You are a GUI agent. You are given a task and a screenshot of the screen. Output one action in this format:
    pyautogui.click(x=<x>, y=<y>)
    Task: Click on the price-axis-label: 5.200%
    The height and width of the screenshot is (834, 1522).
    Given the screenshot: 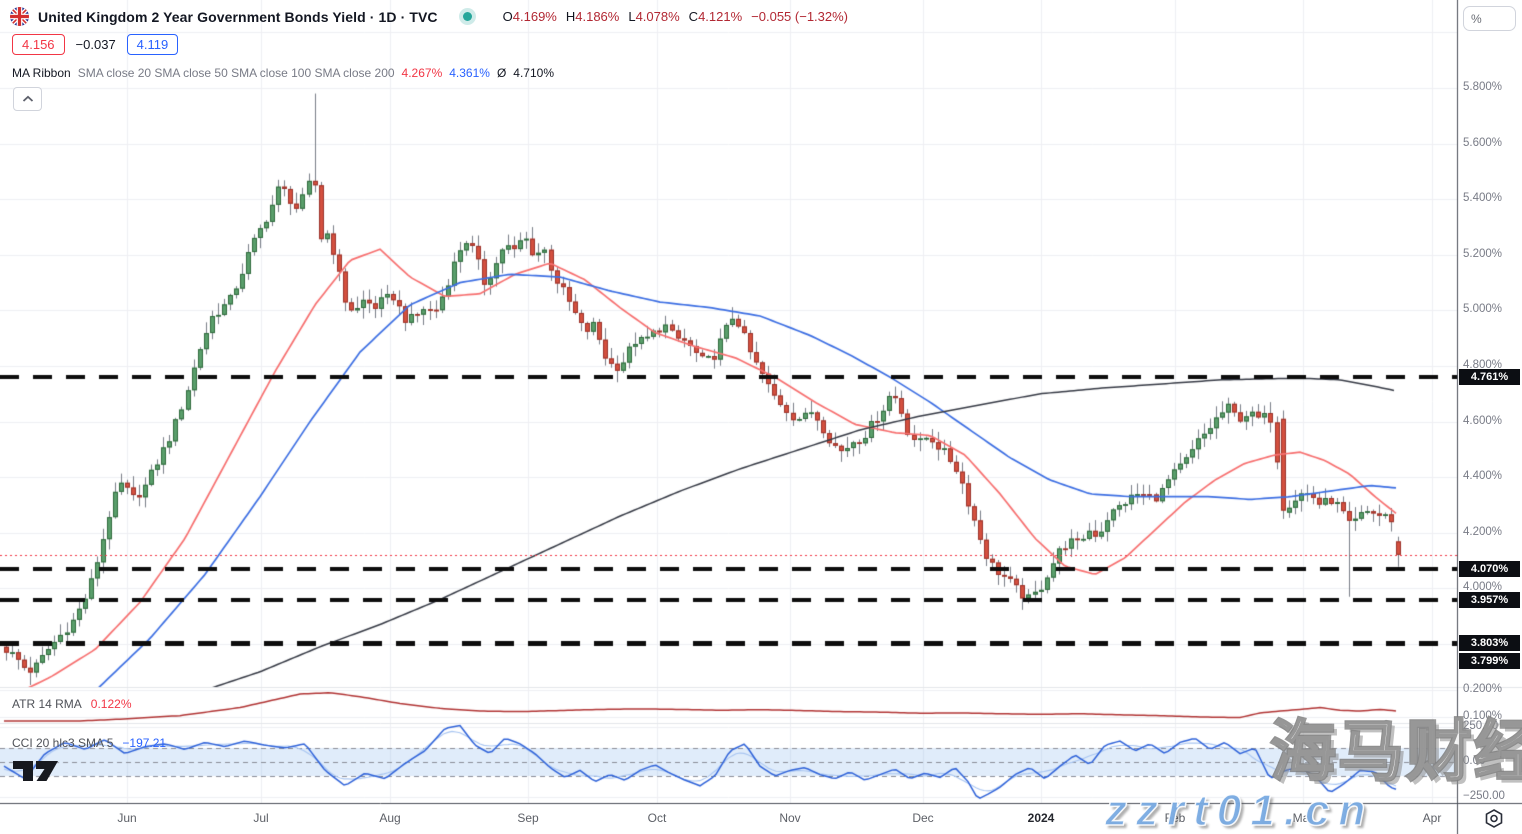 What is the action you would take?
    pyautogui.click(x=1483, y=253)
    